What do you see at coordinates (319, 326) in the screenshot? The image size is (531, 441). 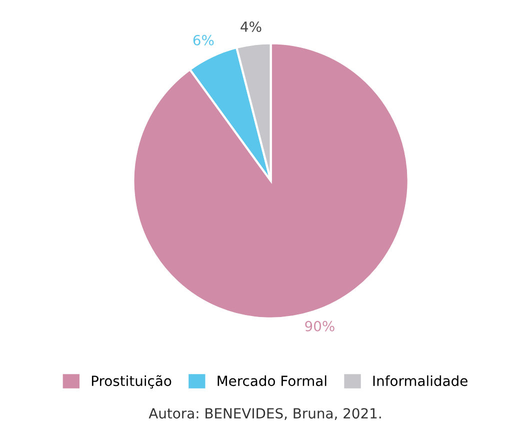 I see `data-label: 90%` at bounding box center [319, 326].